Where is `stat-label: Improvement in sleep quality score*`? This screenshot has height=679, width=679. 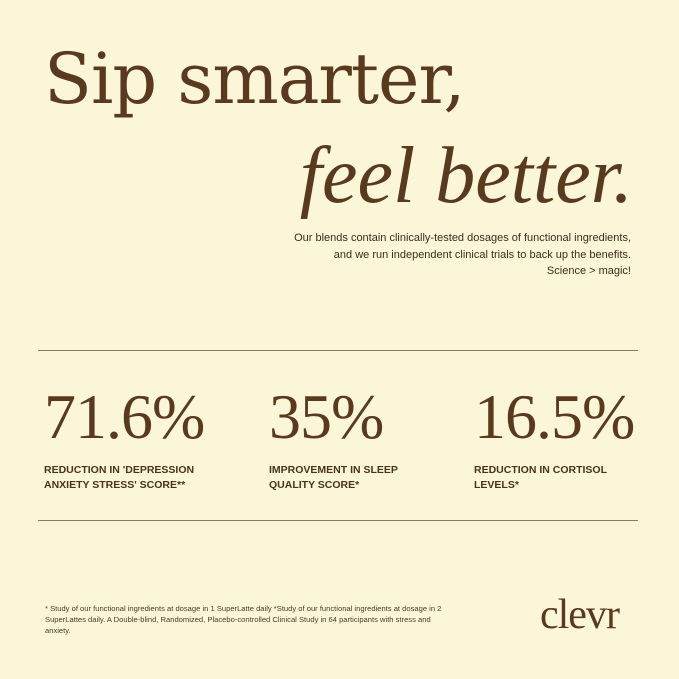
stat-label: Improvement in sleep quality score* is located at coordinates (333, 477).